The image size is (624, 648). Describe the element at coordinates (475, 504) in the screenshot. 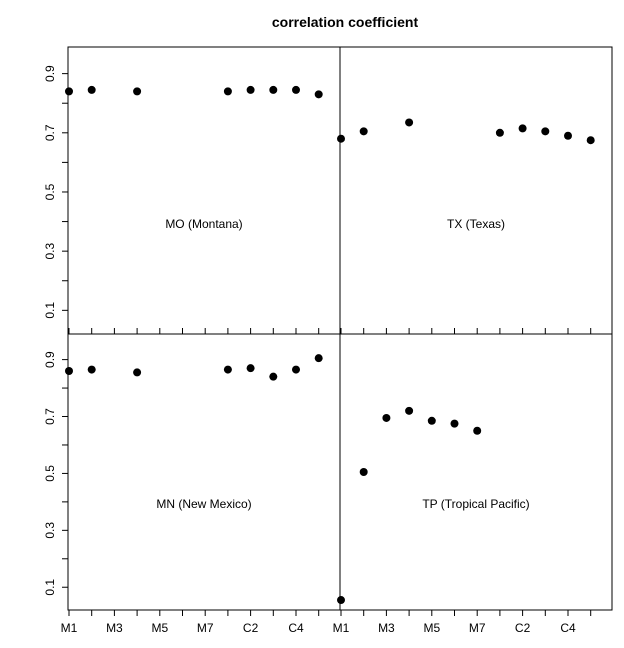

I see `panel-label: TP (Tropical Pacific)` at that location.